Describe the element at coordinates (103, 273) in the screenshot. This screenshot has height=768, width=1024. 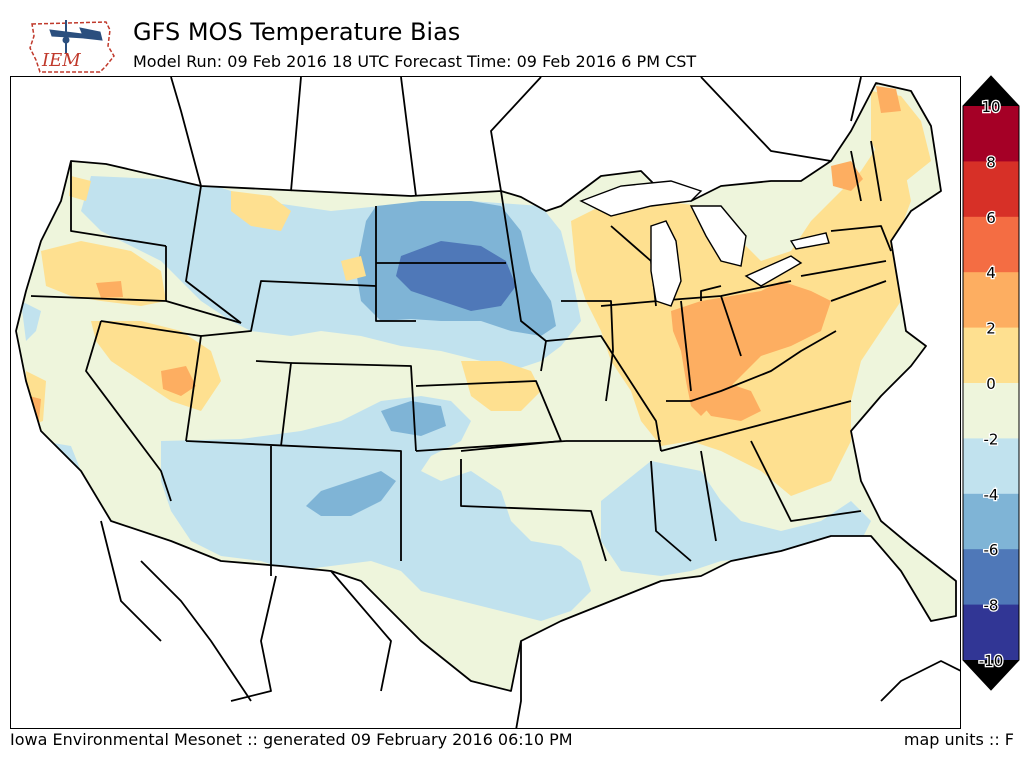
I see `contour-0-to-2-west` at that location.